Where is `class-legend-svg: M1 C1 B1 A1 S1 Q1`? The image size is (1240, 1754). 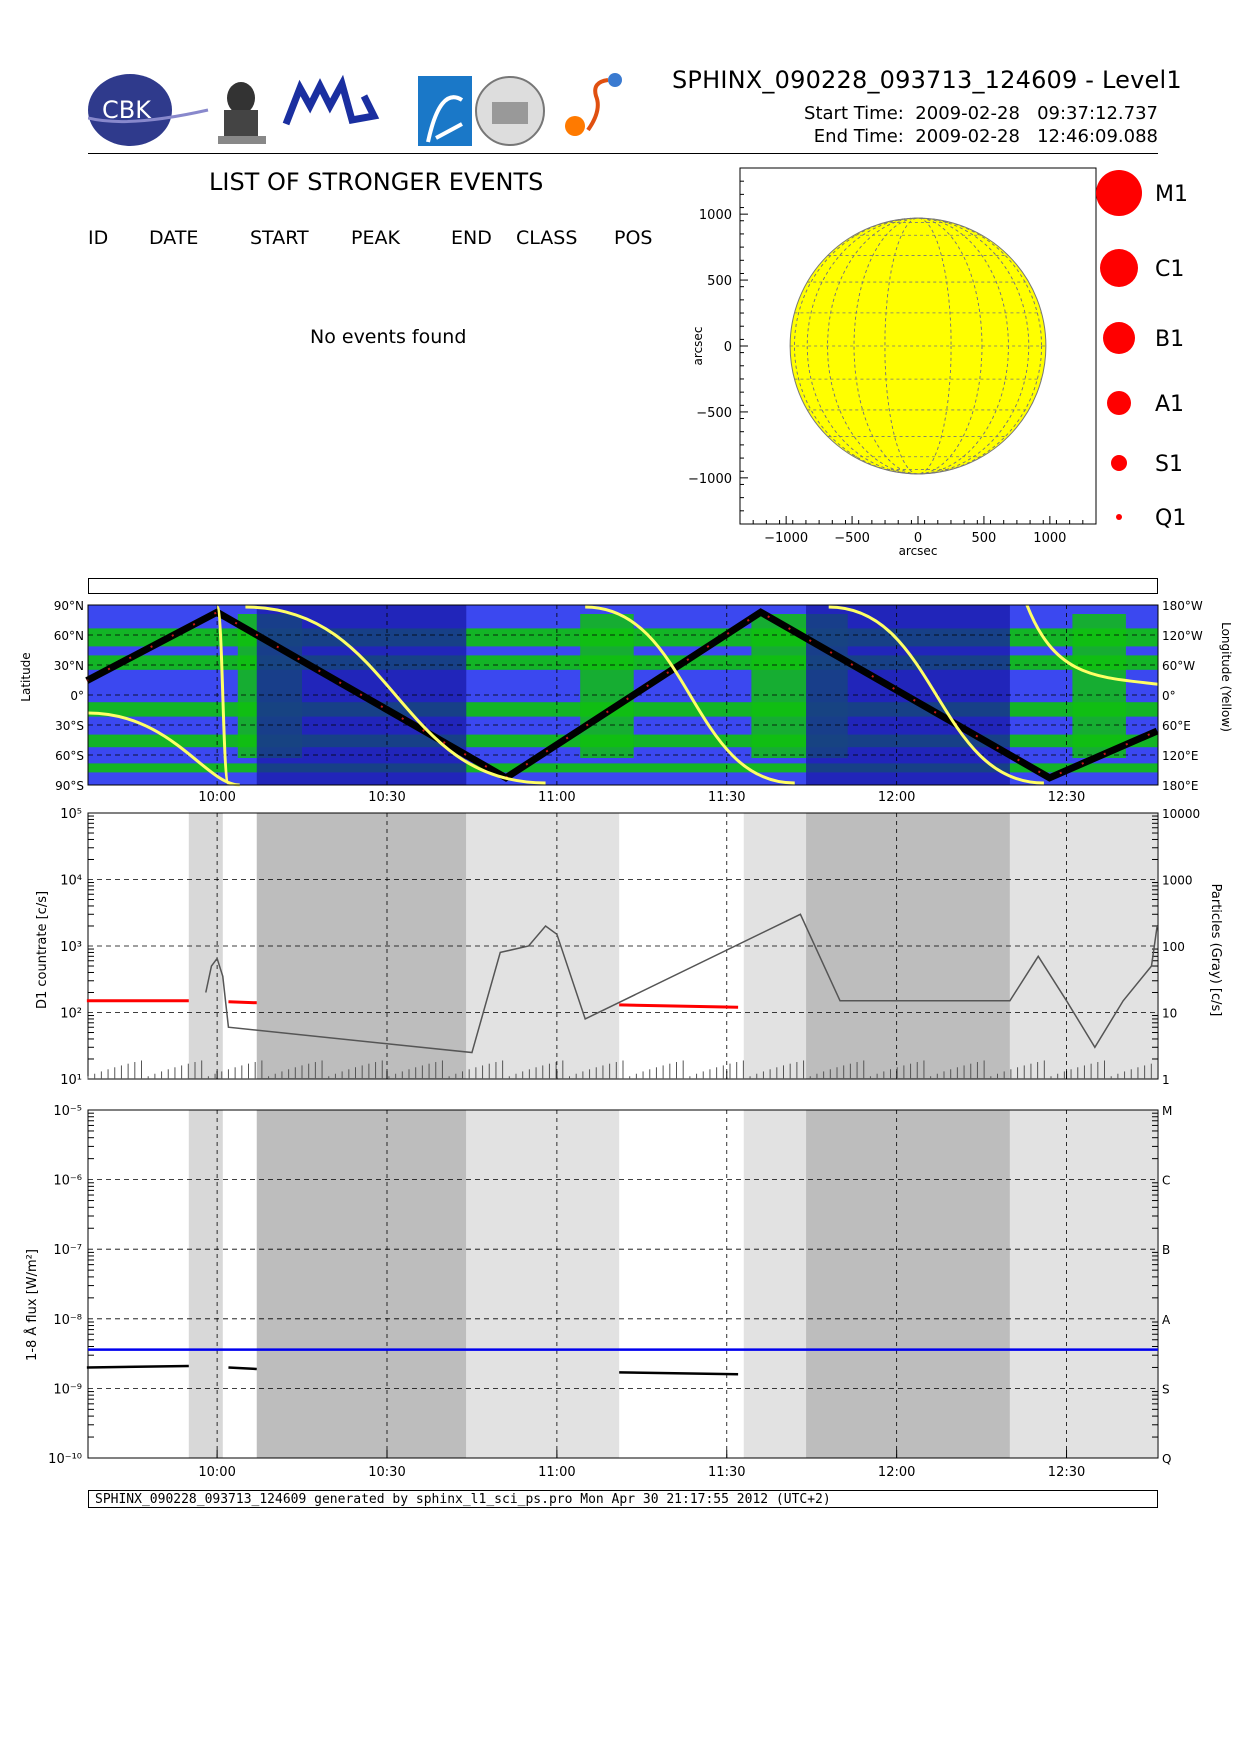
class-legend-svg: M1 C1 B1 A1 S1 Q1 is located at coordinates (1142, 350).